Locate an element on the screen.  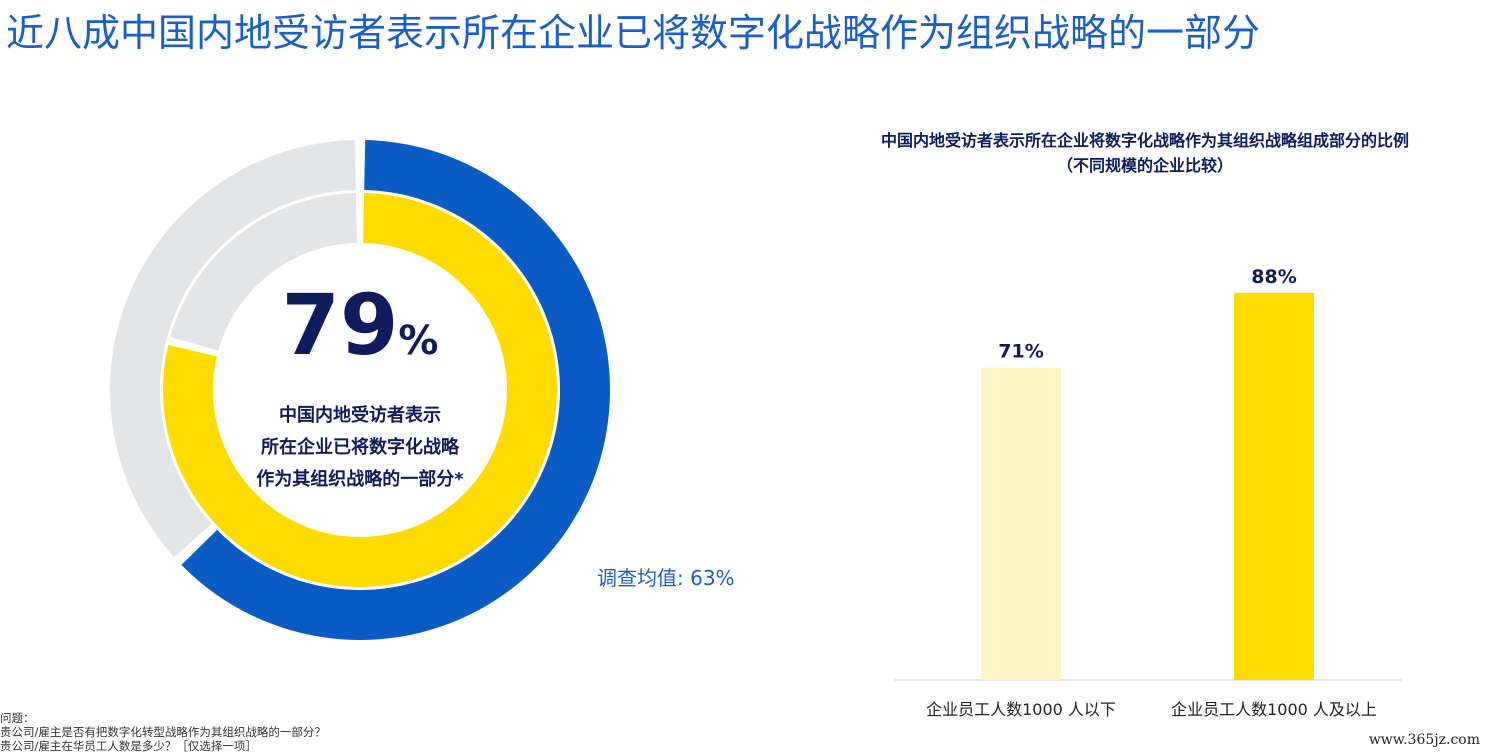
donut-ring-2-remainder-arc is located at coordinates (263, 272).